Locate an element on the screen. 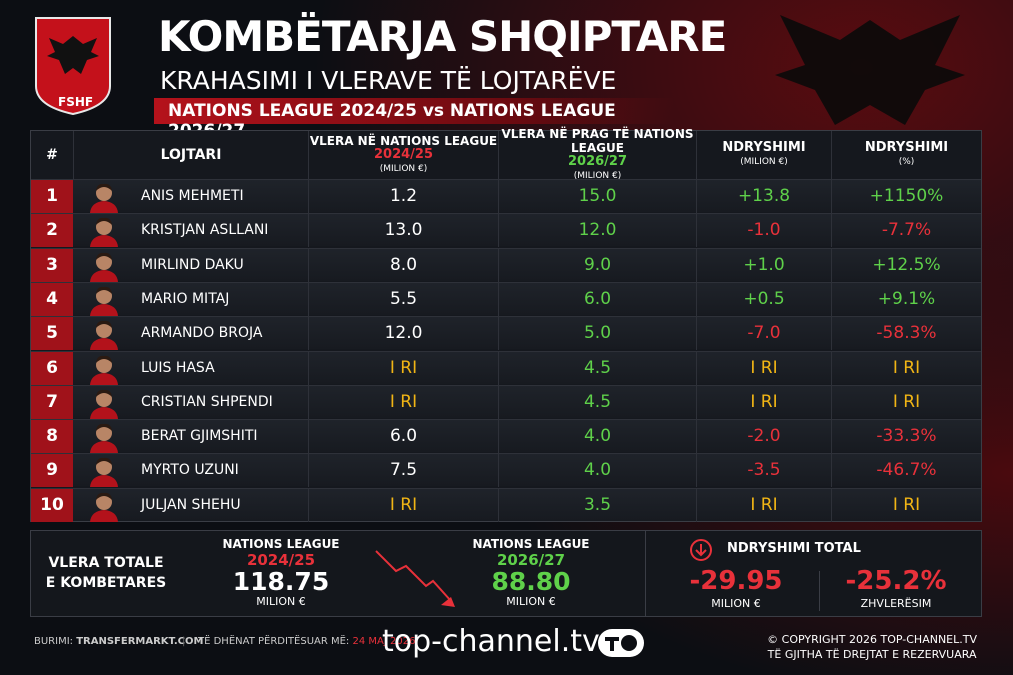  column-header: NDRYSHIMI (%) is located at coordinates (906, 155).